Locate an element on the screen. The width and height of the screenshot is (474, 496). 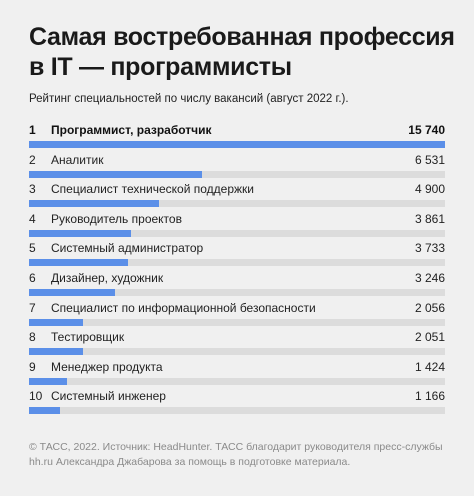
rank-number: 10 is located at coordinates (36, 396).